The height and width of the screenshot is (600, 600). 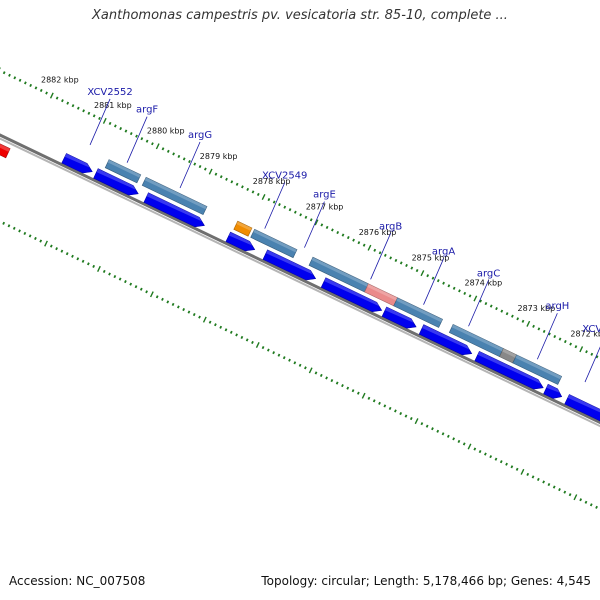 I want to click on gene-name: XCV2552, so click(x=109, y=92).